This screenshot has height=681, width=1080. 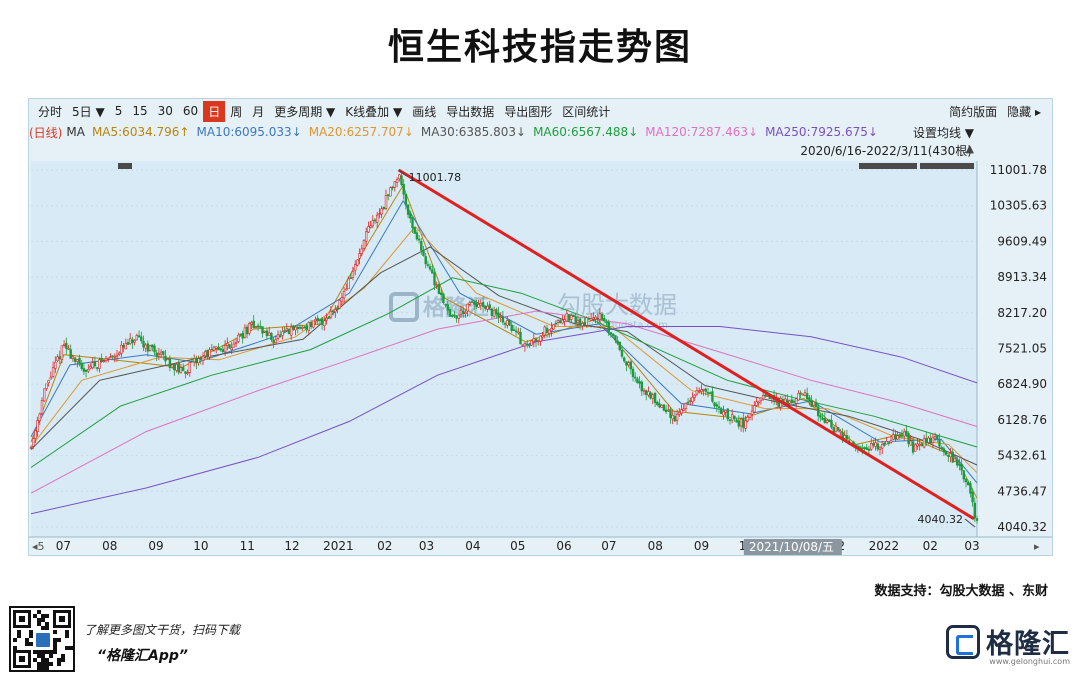 What do you see at coordinates (1022, 527) in the screenshot?
I see `y-tick-label: 4040.32` at bounding box center [1022, 527].